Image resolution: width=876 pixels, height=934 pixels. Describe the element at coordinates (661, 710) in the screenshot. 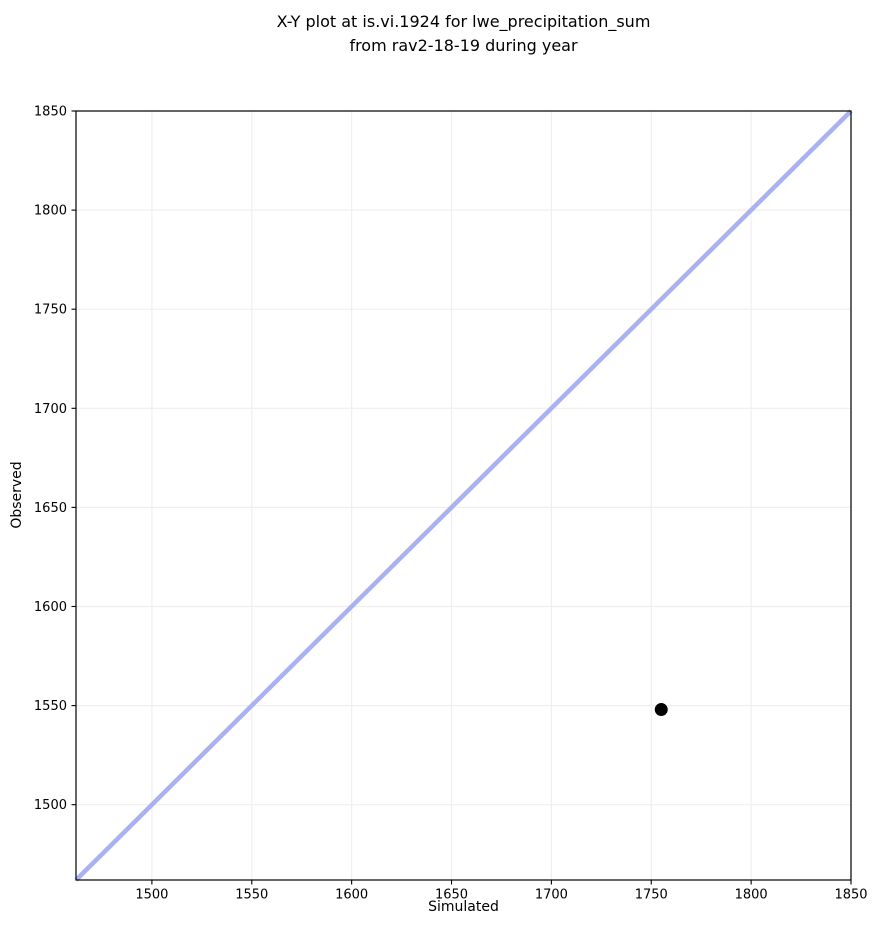

I see `data-point` at that location.